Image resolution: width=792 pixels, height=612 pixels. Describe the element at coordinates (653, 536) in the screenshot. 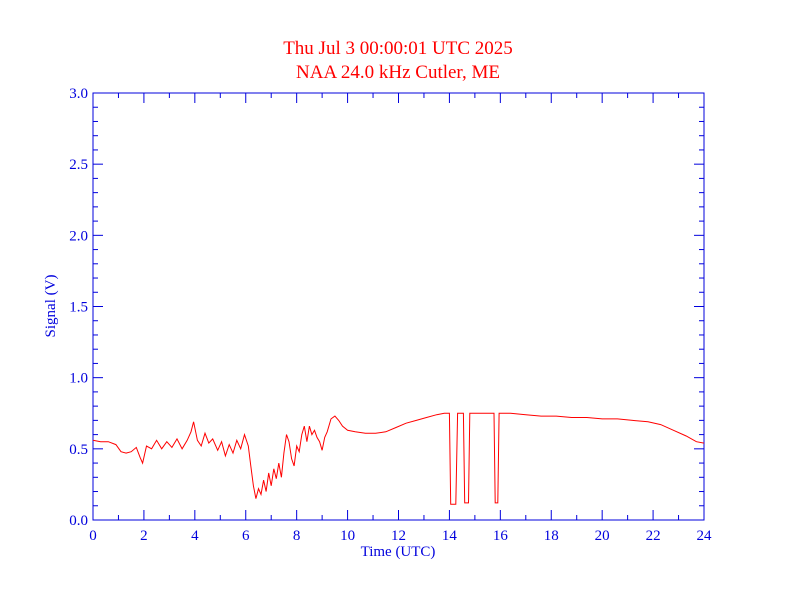

I see `x-tick-label: 22` at that location.